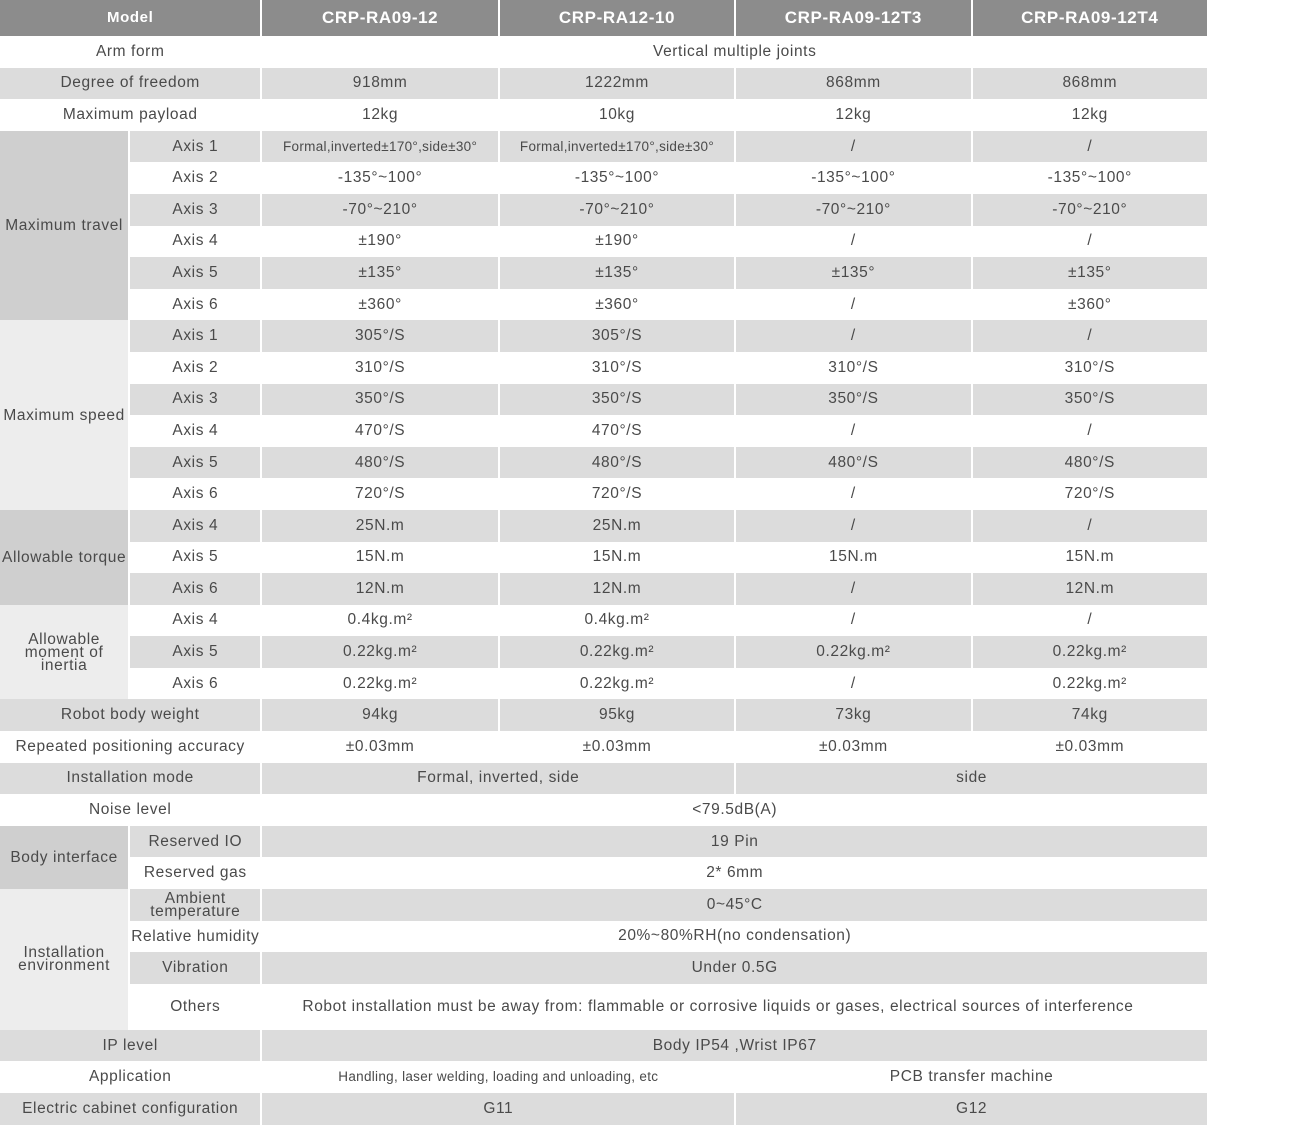 Image resolution: width=1298 pixels, height=1134 pixels. Describe the element at coordinates (1089, 399) in the screenshot. I see `value-cell: 350°/S` at that location.